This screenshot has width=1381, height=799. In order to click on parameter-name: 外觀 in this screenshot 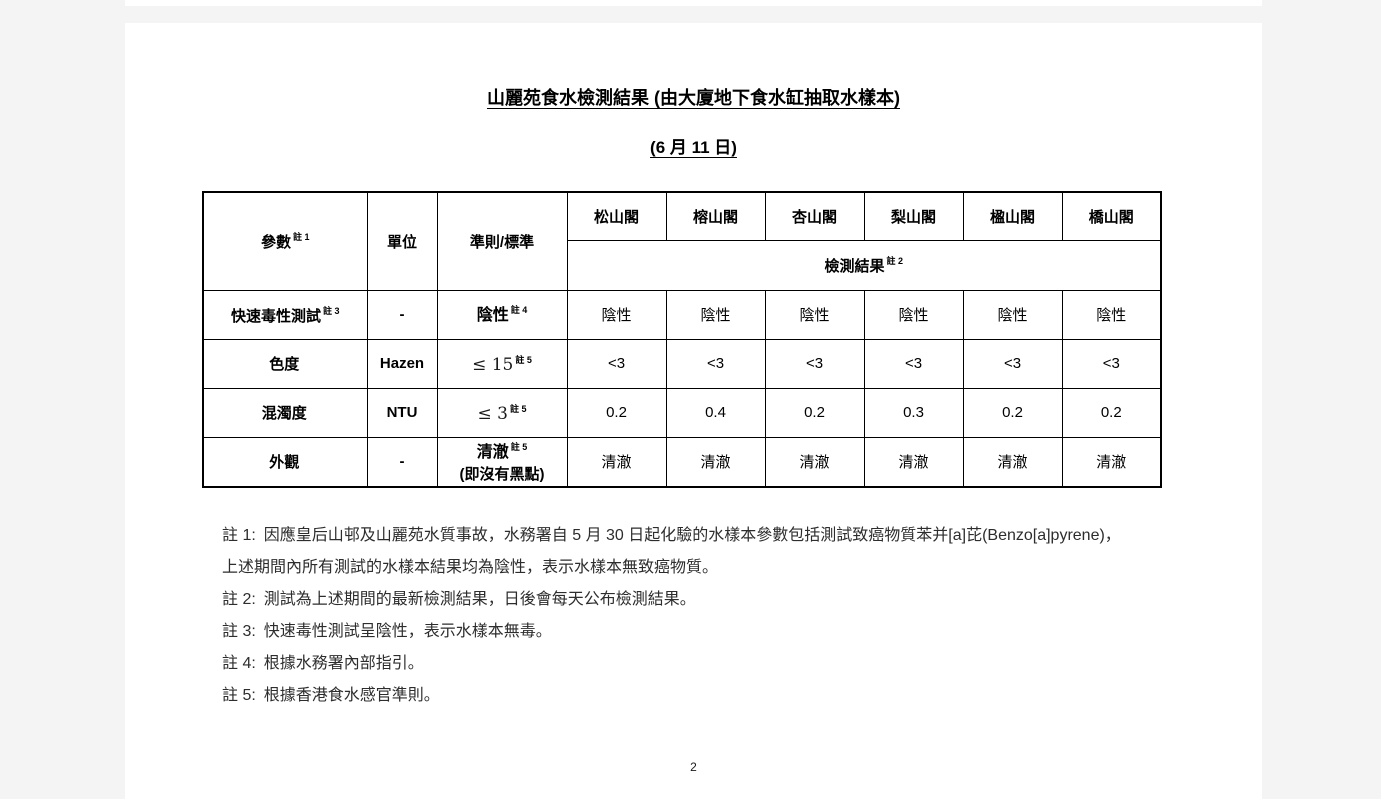, I will do `click(284, 463)`.